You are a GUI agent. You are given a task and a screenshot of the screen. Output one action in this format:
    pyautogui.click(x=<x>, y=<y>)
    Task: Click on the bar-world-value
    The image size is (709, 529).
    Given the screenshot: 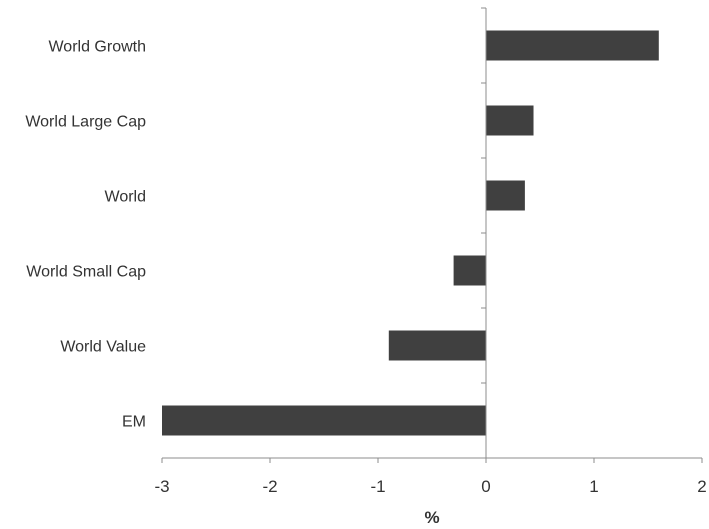 What is the action you would take?
    pyautogui.click(x=437, y=345)
    